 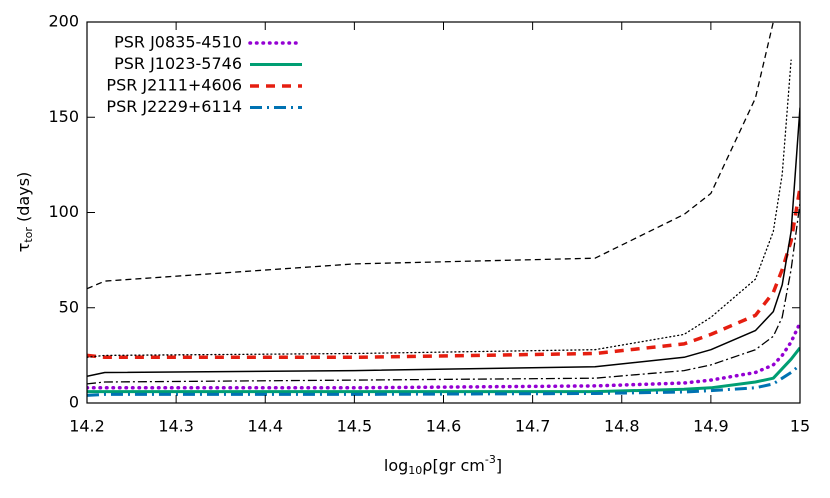 What do you see at coordinates (69, 306) in the screenshot?
I see `y-tick-label: 50` at bounding box center [69, 306].